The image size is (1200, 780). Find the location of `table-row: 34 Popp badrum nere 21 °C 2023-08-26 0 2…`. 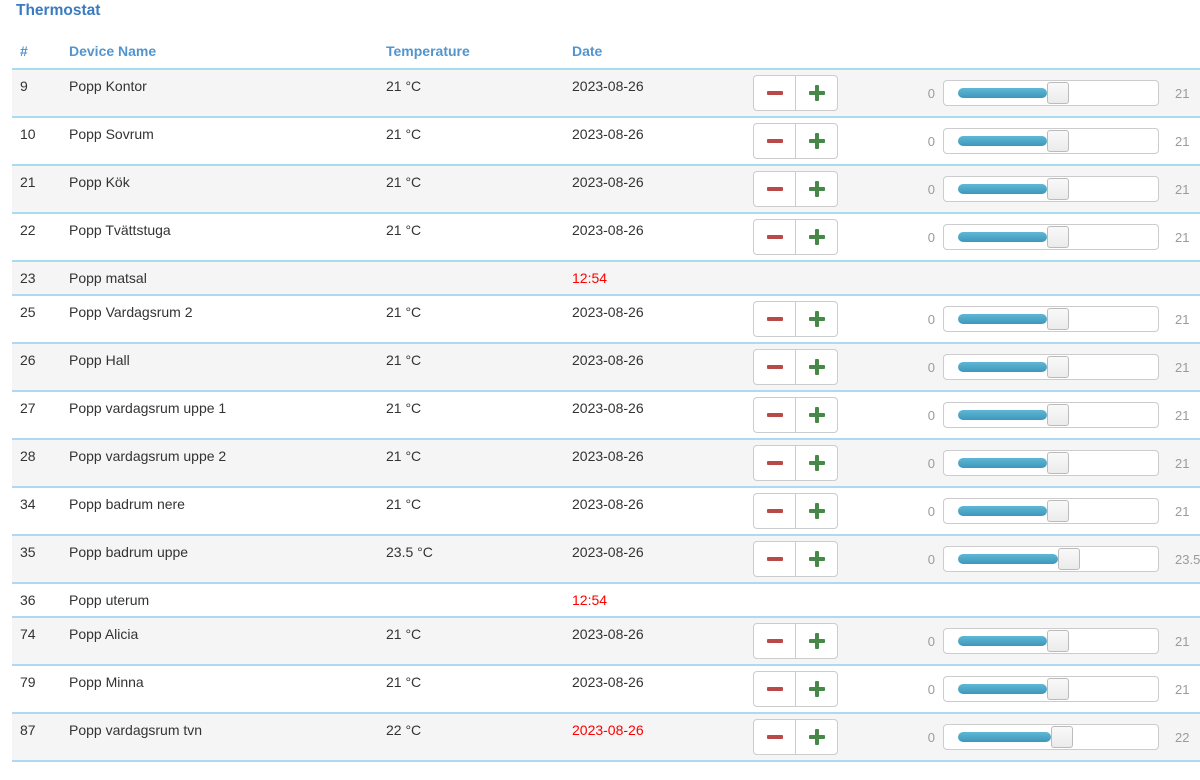

table-row: 34 Popp badrum nere 21 °C 2023-08-26 0 2… is located at coordinates (606, 511).